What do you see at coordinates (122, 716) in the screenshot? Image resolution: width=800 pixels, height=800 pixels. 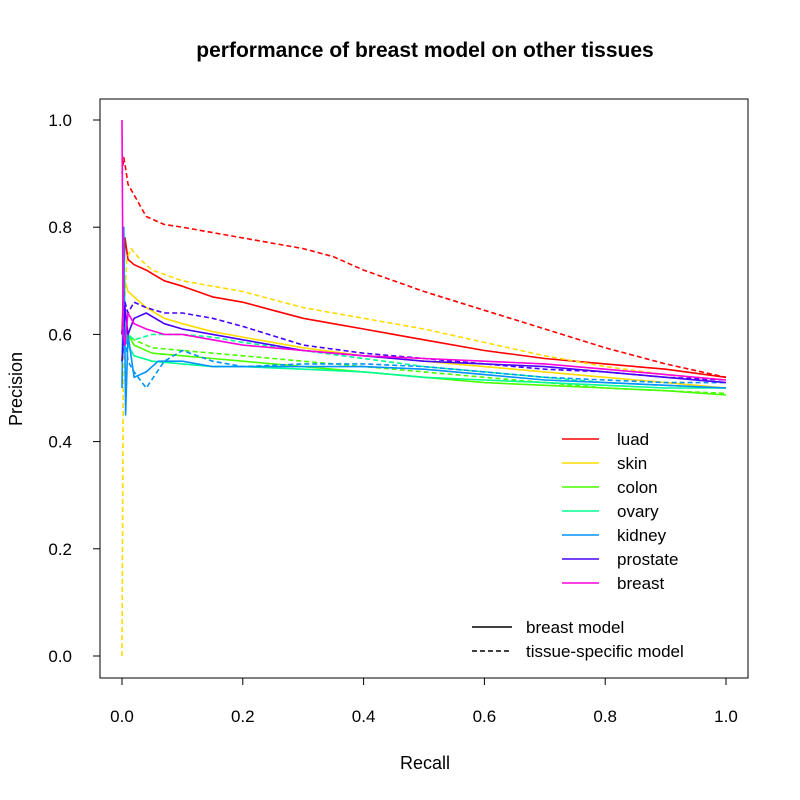 I see `x-tick-label: 0.0` at bounding box center [122, 716].